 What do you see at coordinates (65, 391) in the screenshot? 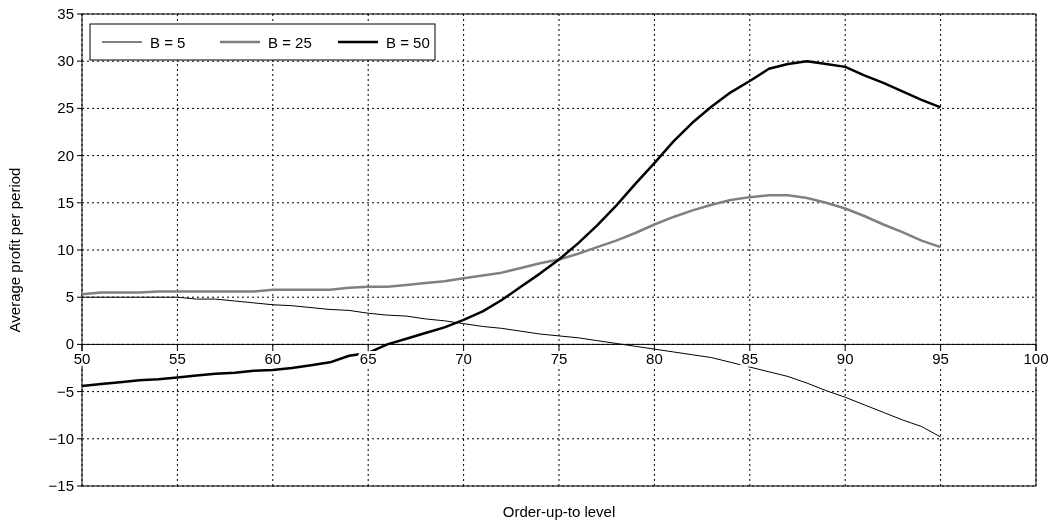
I see `y-tick-label: −5` at bounding box center [65, 391].